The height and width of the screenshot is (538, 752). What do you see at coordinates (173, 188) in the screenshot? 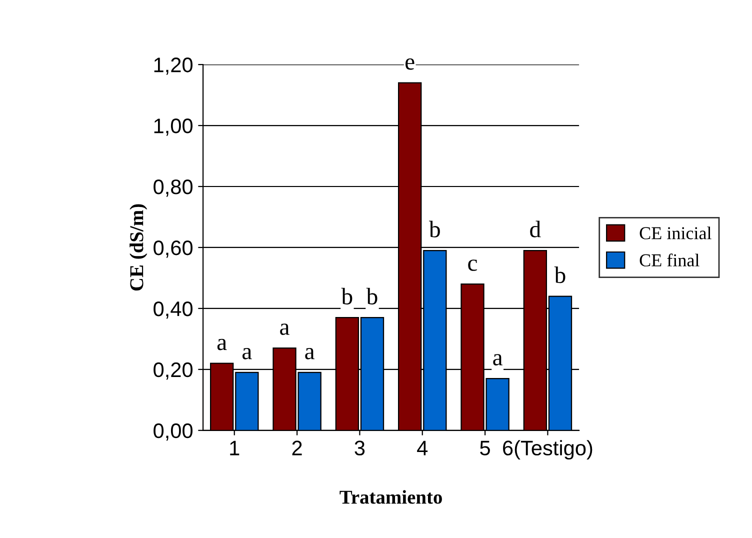
I see `y-tick-label: 0,80` at bounding box center [173, 188].